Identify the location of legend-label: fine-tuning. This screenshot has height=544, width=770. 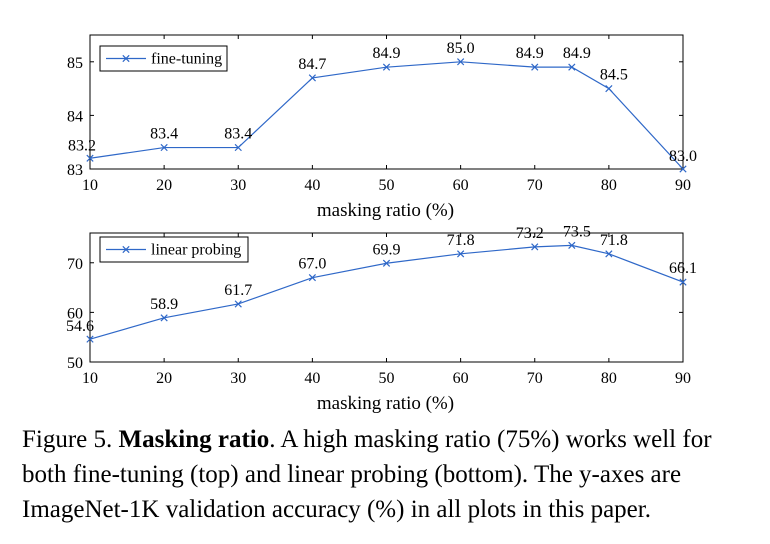
(186, 59).